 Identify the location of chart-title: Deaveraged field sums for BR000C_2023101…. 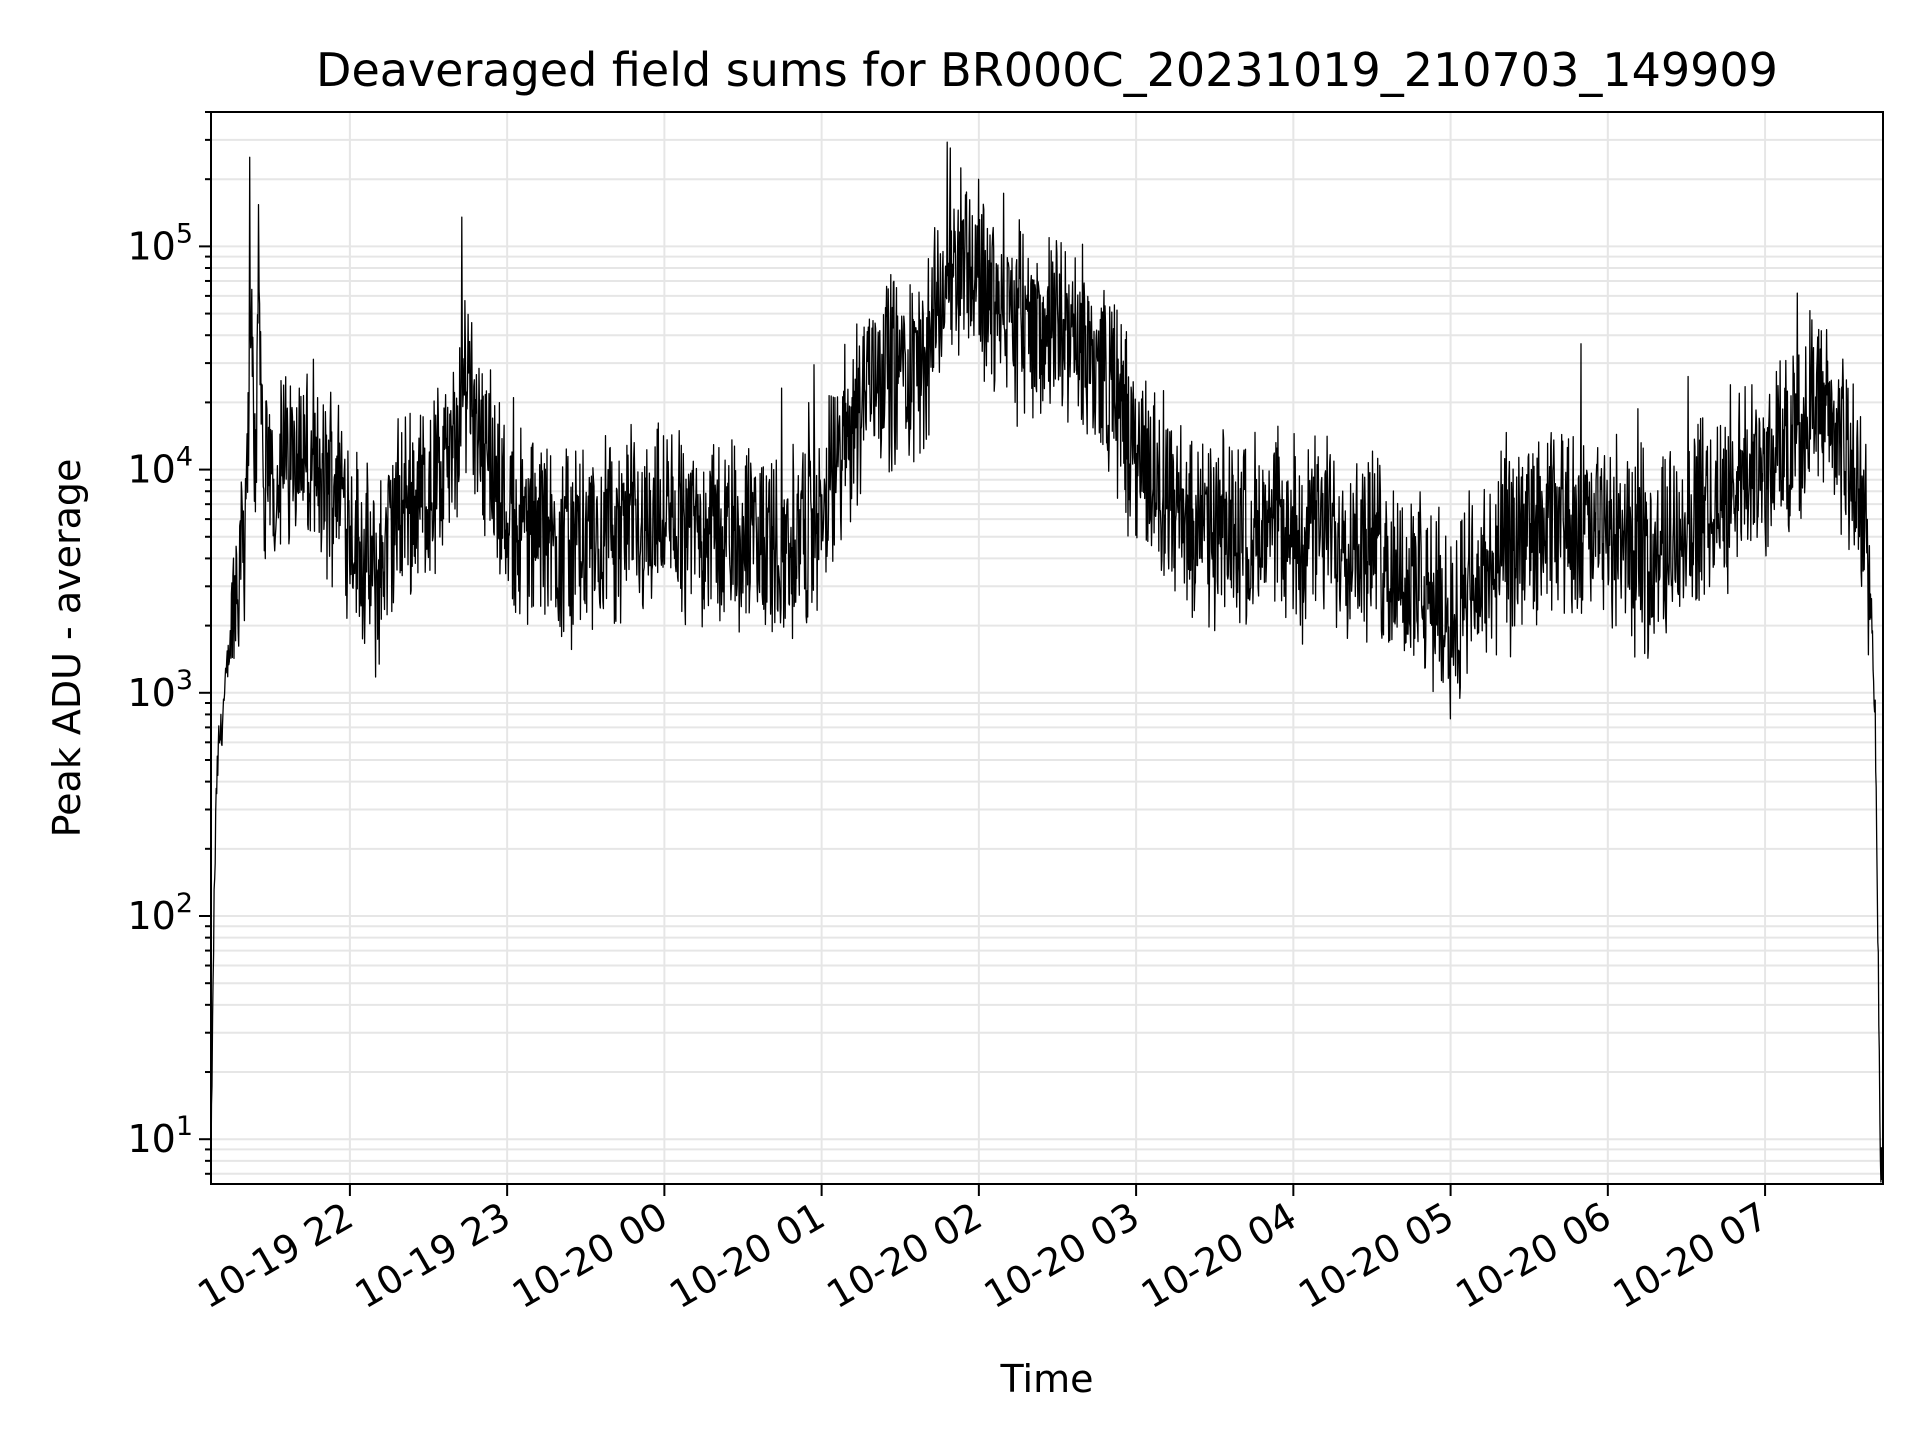
(1047, 70).